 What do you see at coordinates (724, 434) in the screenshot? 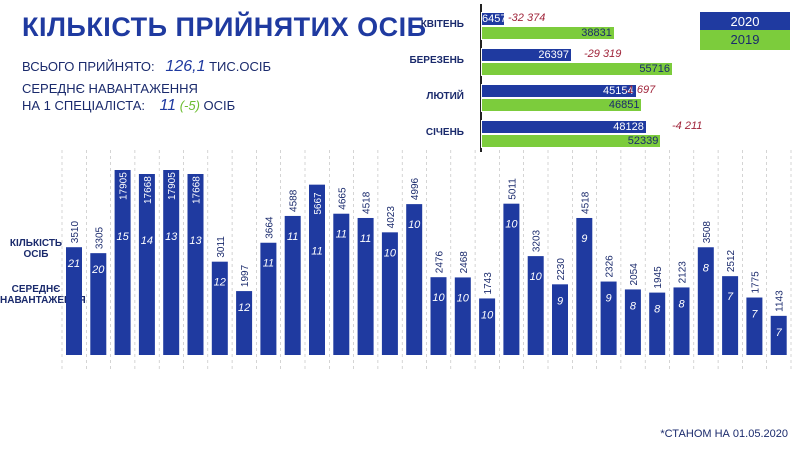
I see `footnote: *СТАНОМ НА 01.05.2020` at bounding box center [724, 434].